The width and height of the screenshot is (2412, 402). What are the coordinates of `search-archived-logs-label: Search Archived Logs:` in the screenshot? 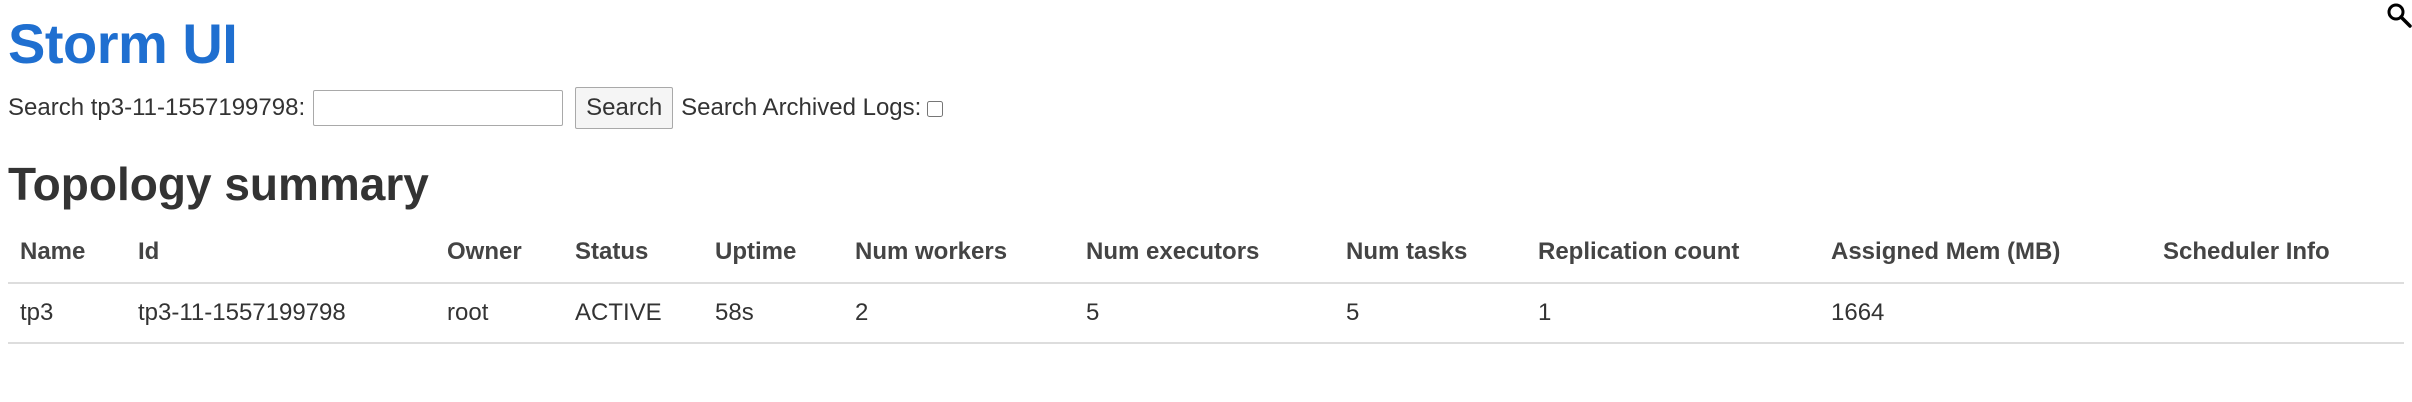 It's located at (801, 107).